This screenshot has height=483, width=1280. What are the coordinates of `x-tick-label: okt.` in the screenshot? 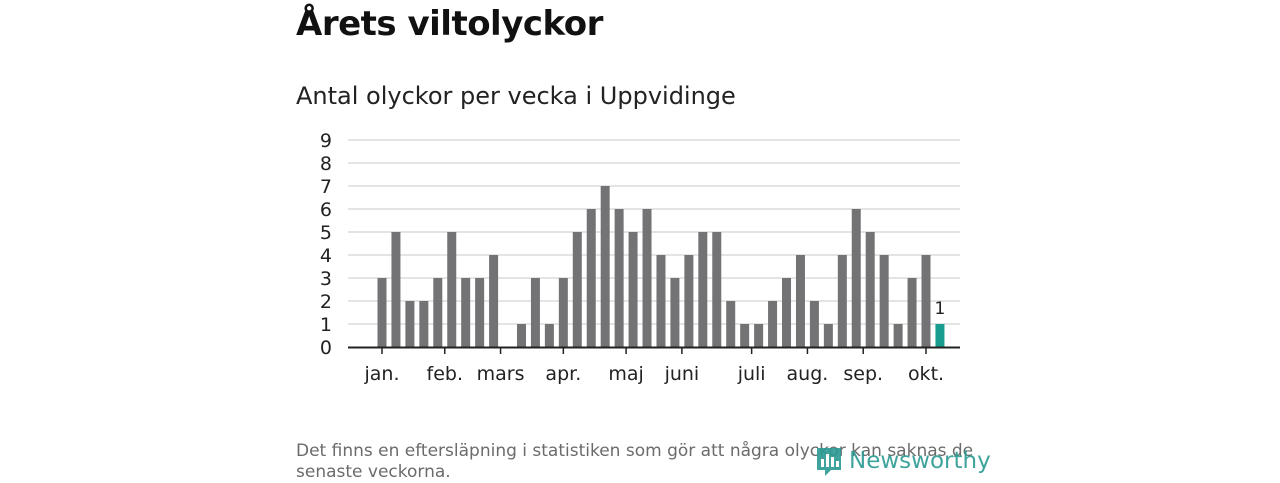 It's located at (926, 374).